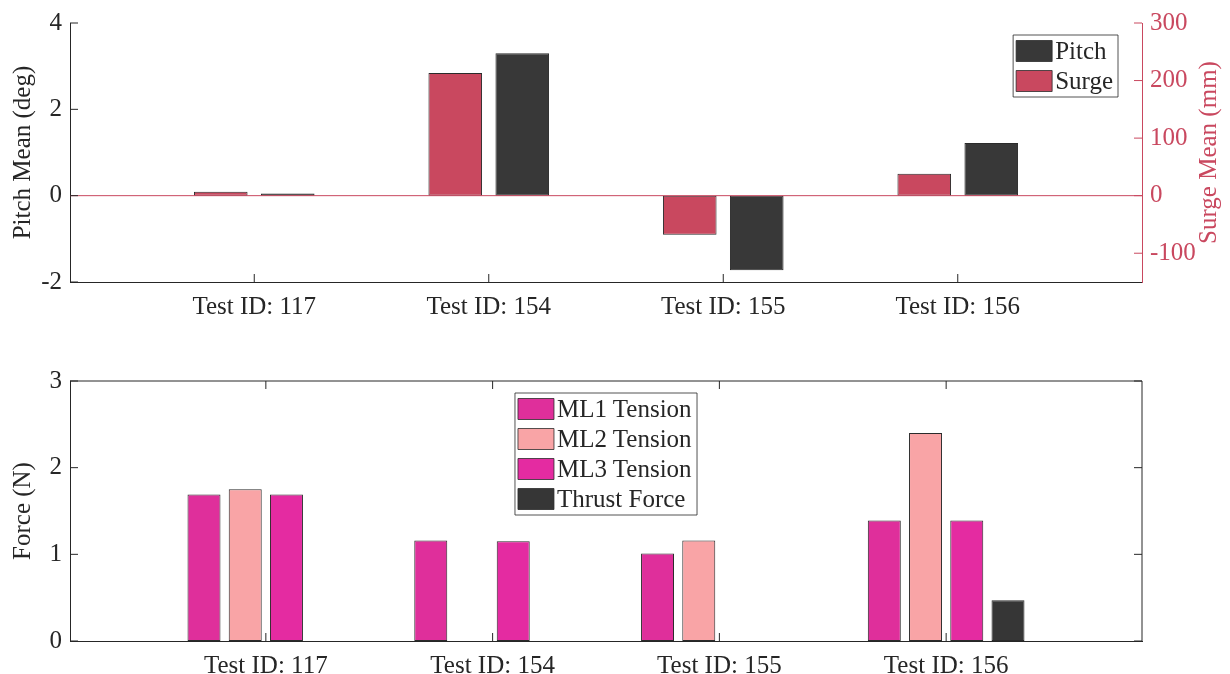  Describe the element at coordinates (1156, 194) in the screenshot. I see `y2-tick-label: 0` at that location.